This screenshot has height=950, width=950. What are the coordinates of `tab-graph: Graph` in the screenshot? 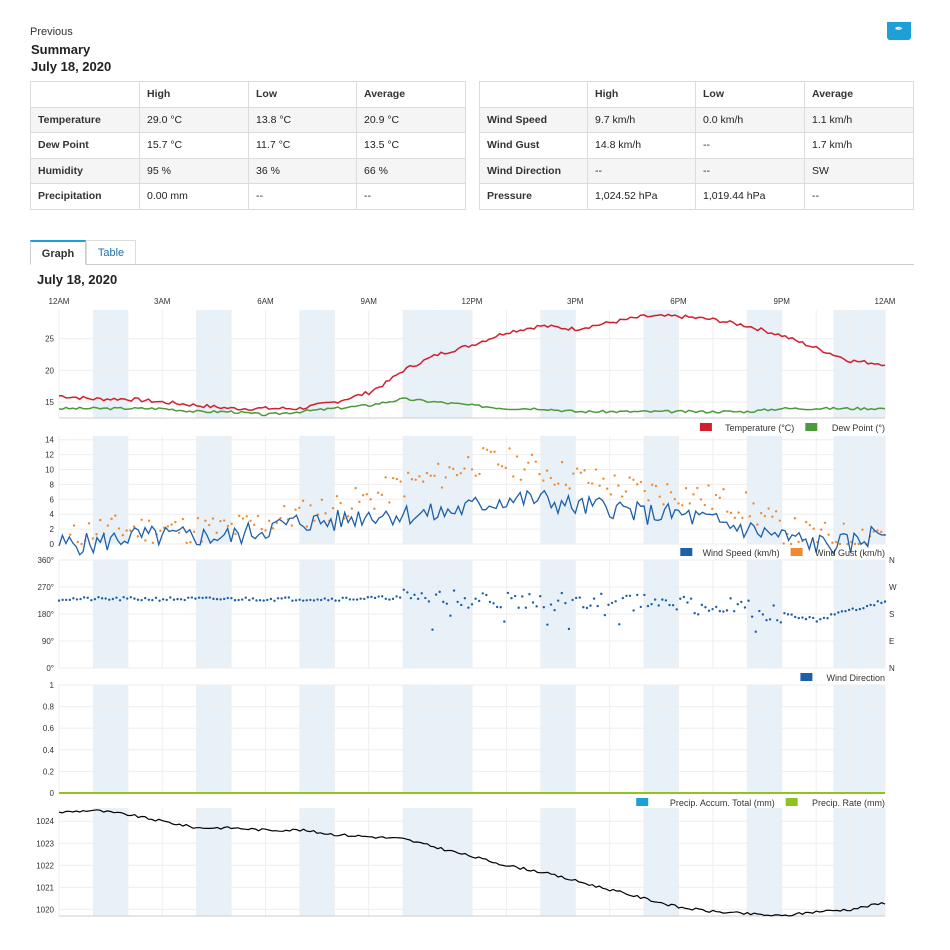 It's located at (58, 252).